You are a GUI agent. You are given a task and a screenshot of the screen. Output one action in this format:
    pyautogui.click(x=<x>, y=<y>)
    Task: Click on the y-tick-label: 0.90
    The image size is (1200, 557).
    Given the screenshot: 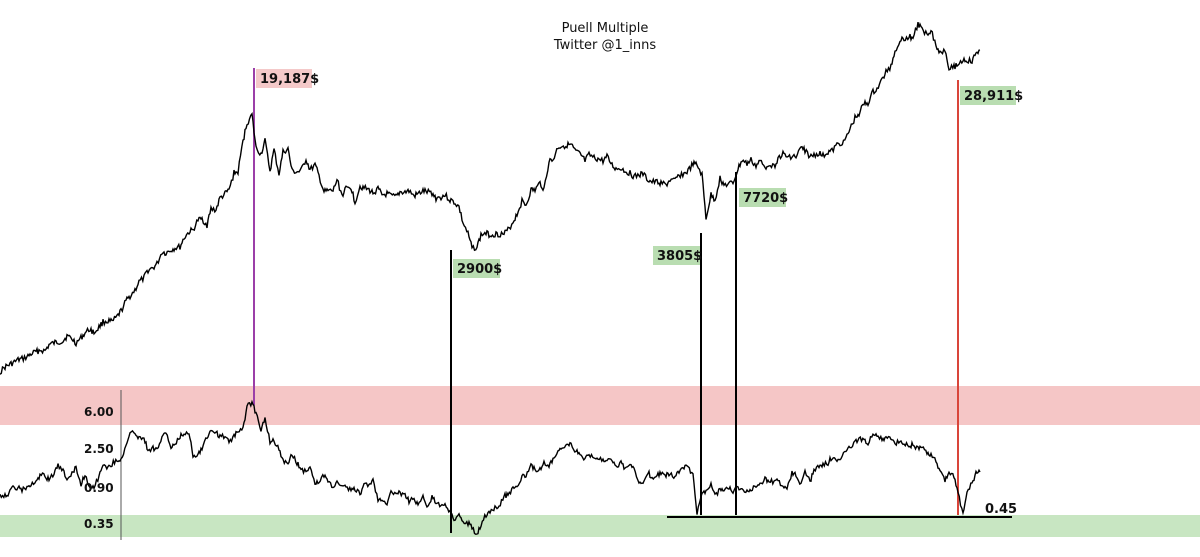 What is the action you would take?
    pyautogui.click(x=99, y=488)
    